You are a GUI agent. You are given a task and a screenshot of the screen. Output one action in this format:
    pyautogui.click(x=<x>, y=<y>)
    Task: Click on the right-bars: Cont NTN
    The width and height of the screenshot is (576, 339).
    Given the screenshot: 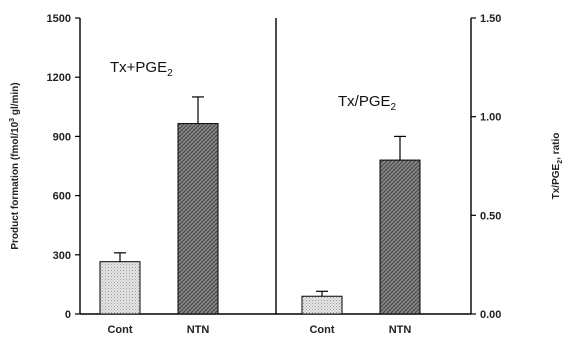 What is the action you would take?
    pyautogui.click(x=361, y=235)
    